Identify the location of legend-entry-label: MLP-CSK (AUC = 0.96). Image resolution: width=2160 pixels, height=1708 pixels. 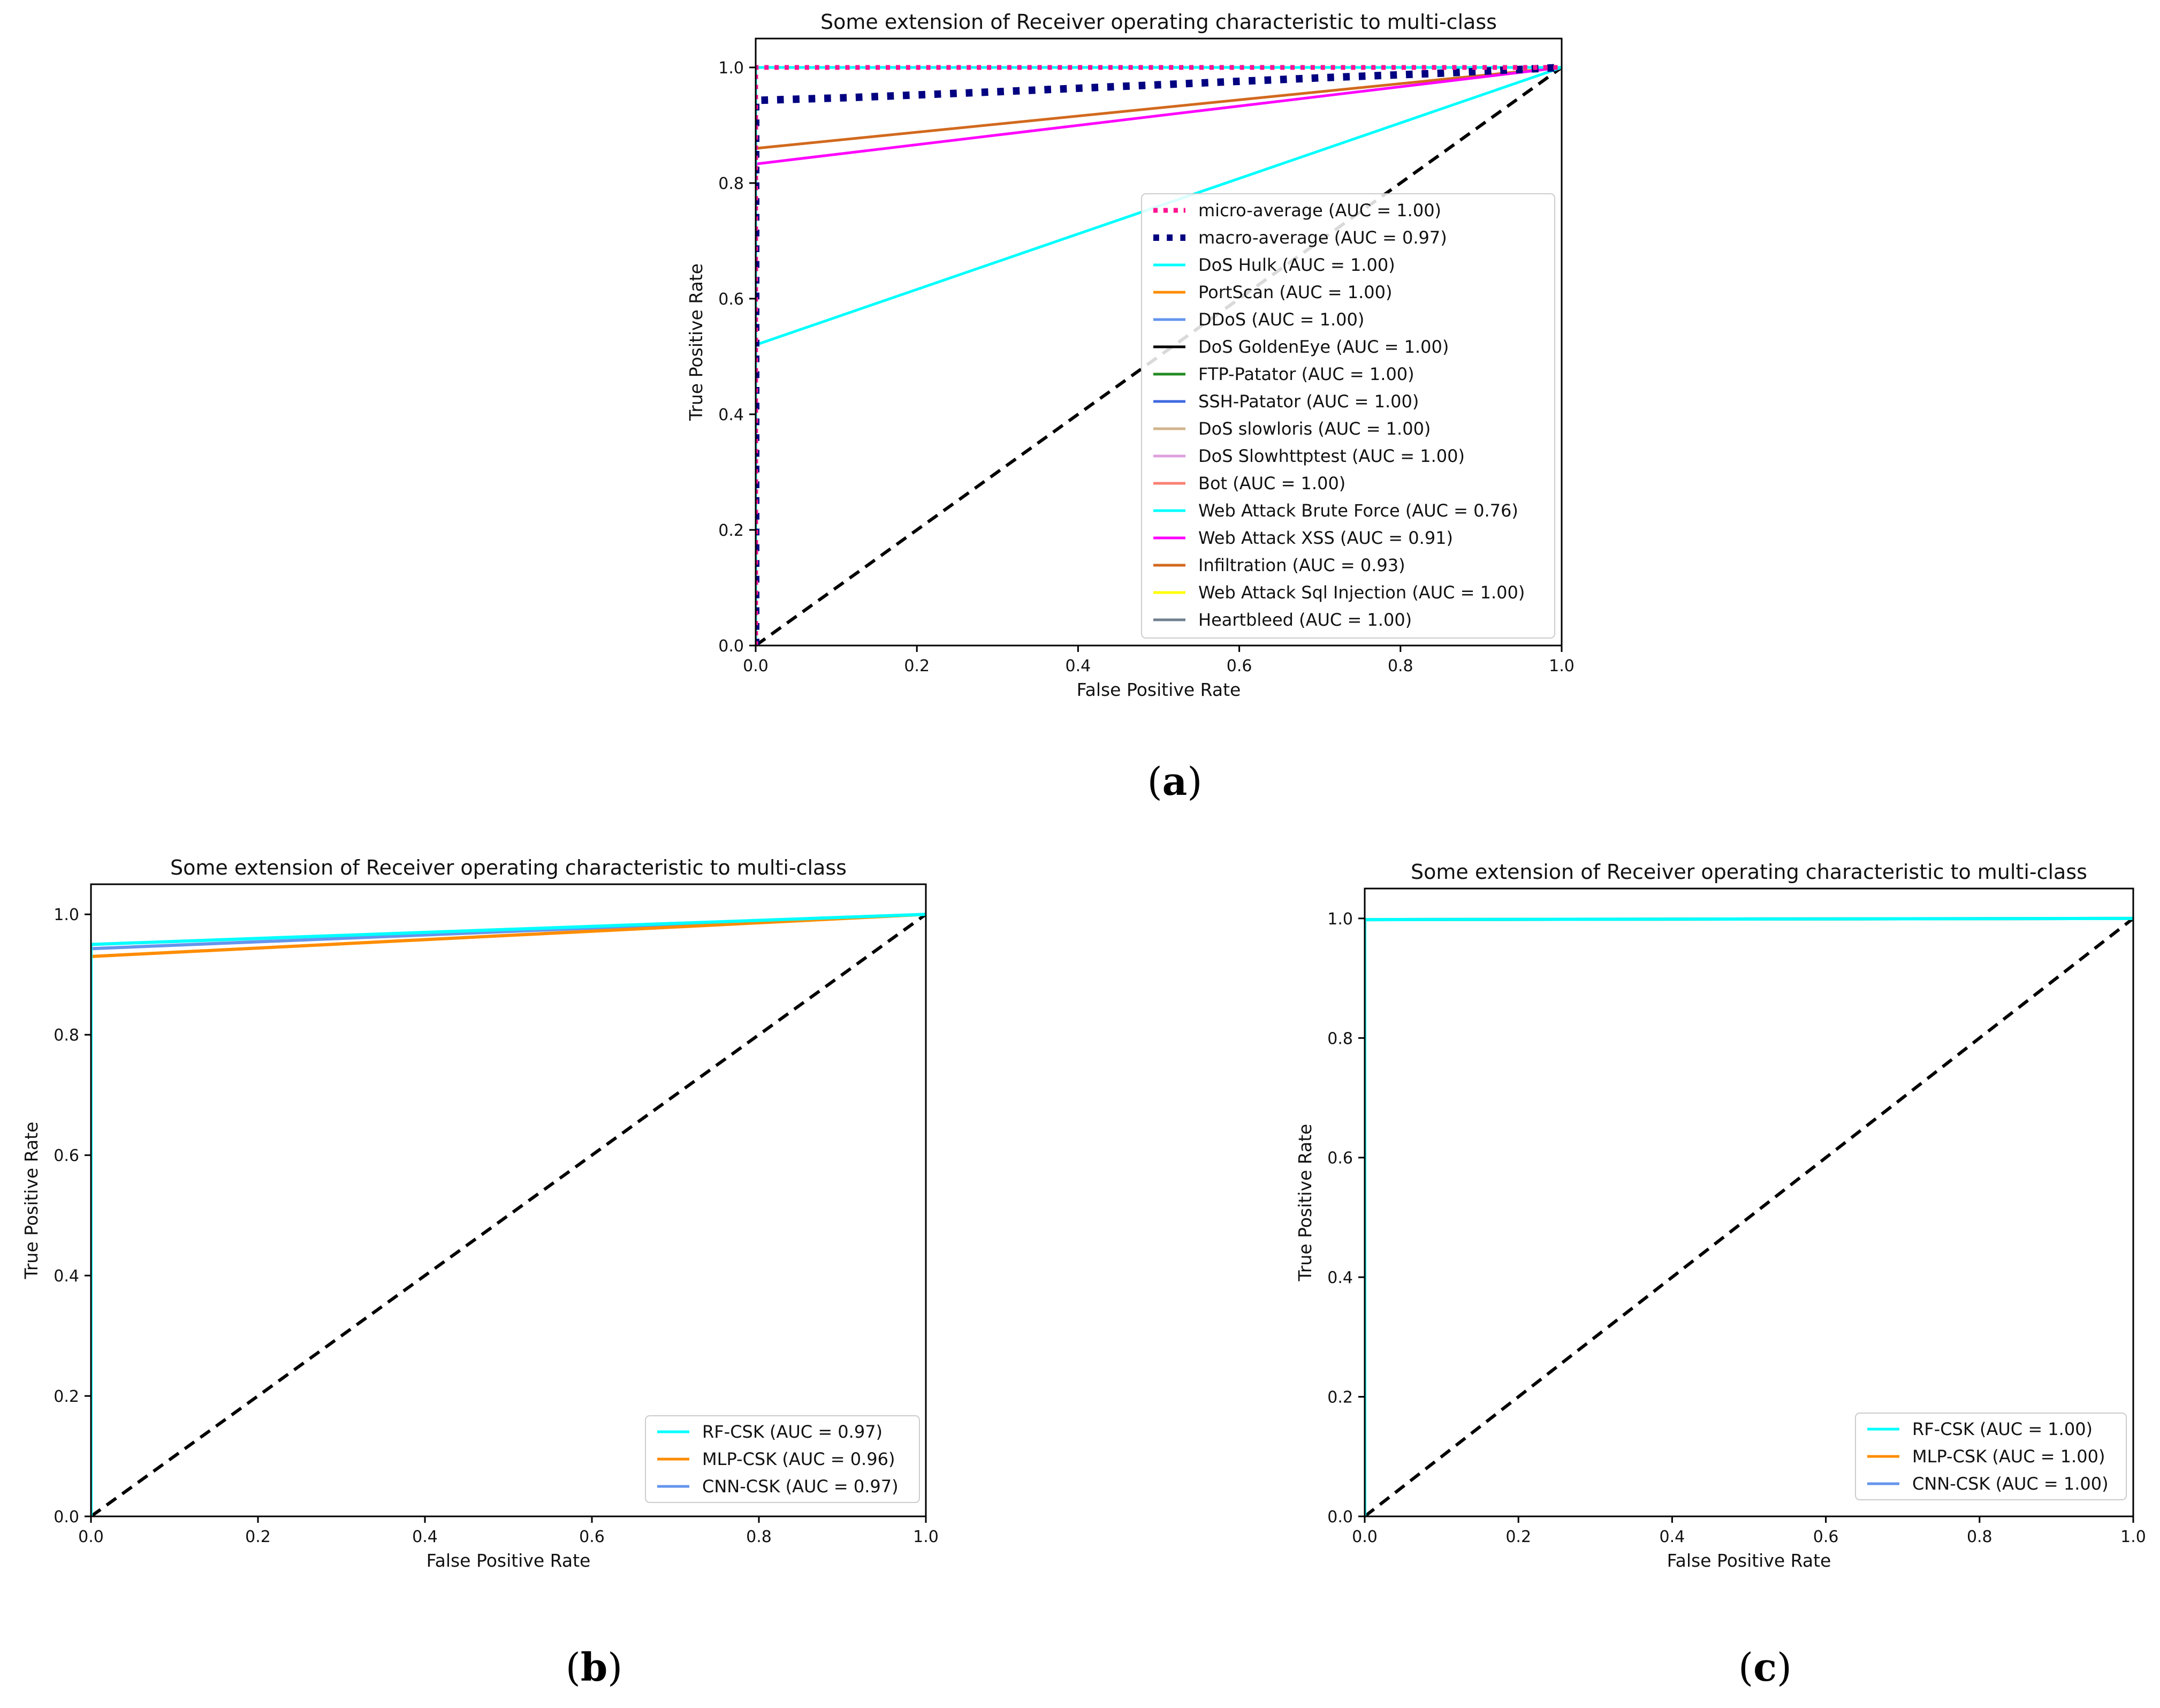
(798, 1459).